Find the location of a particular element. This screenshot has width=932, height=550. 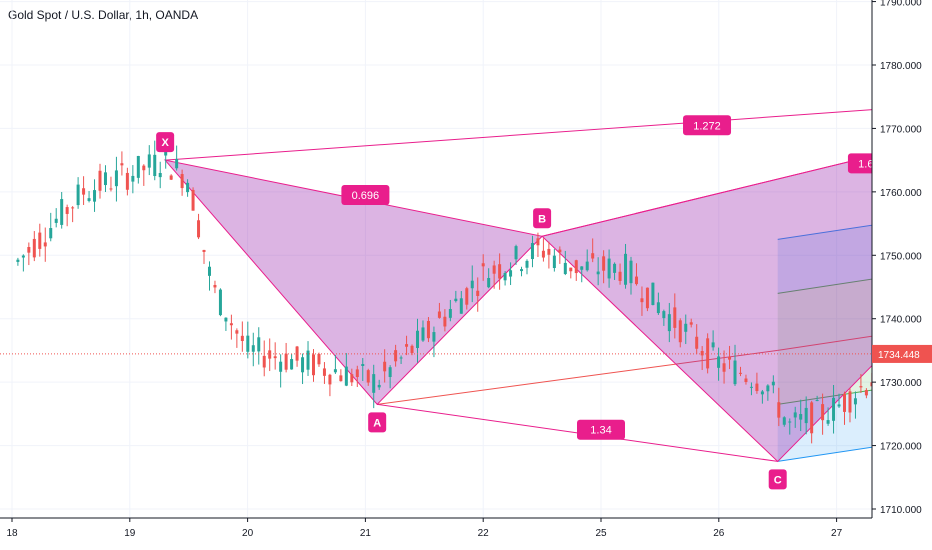

point-label-bg is located at coordinates (777, 479).